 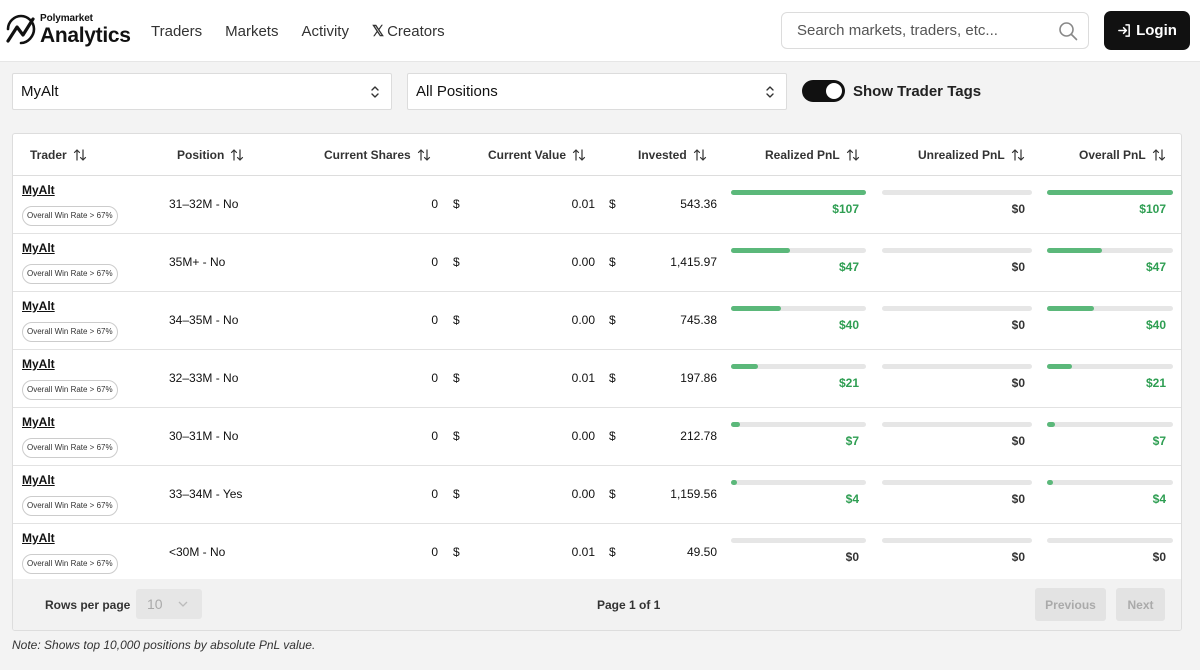 I want to click on realized-pnl-value: $7, so click(x=852, y=441).